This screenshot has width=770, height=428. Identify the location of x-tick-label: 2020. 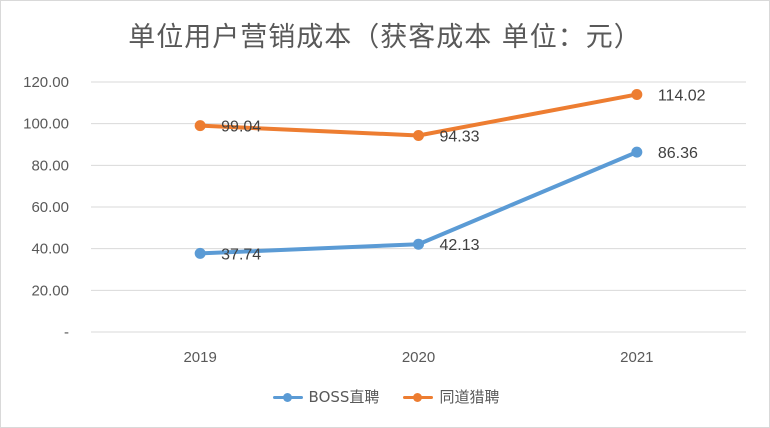
(418, 357).